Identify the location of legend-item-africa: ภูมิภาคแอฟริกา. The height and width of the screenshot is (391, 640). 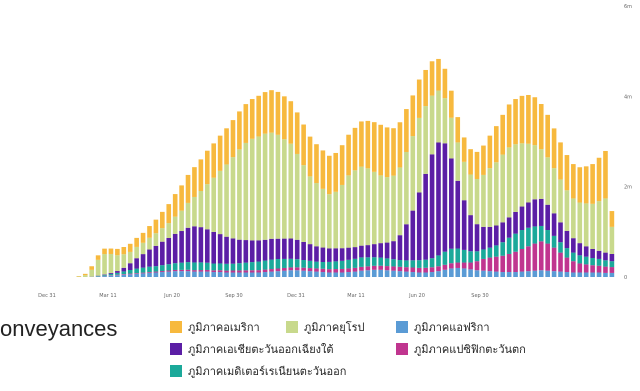
(443, 327).